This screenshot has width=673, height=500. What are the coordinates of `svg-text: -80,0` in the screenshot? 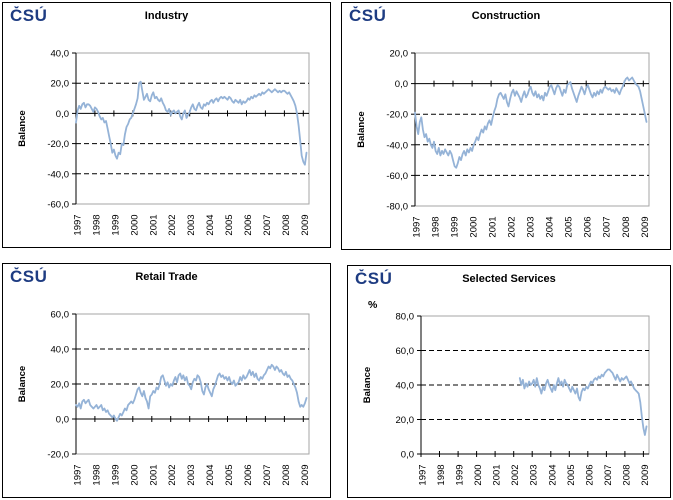 It's located at (397, 207).